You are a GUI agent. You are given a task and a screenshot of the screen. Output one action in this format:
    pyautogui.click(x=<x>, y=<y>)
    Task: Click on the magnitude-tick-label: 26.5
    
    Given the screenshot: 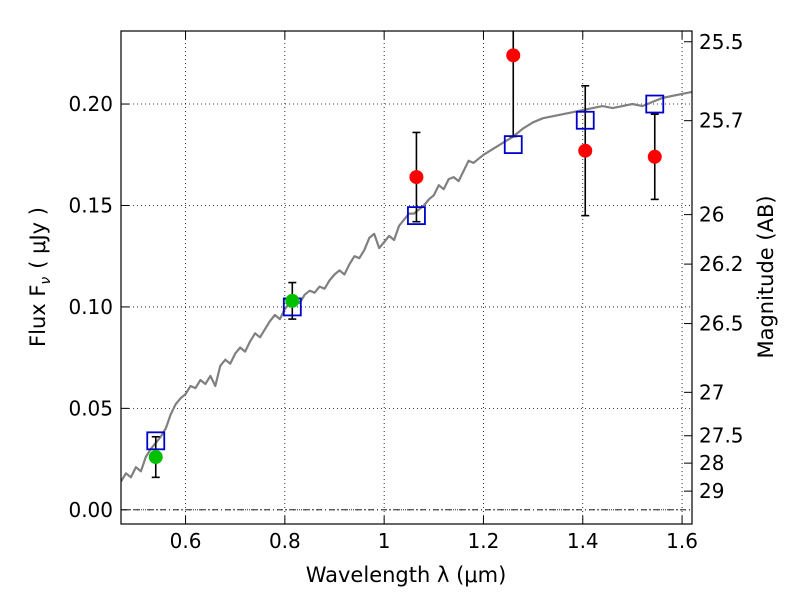 What is the action you would take?
    pyautogui.click(x=721, y=324)
    